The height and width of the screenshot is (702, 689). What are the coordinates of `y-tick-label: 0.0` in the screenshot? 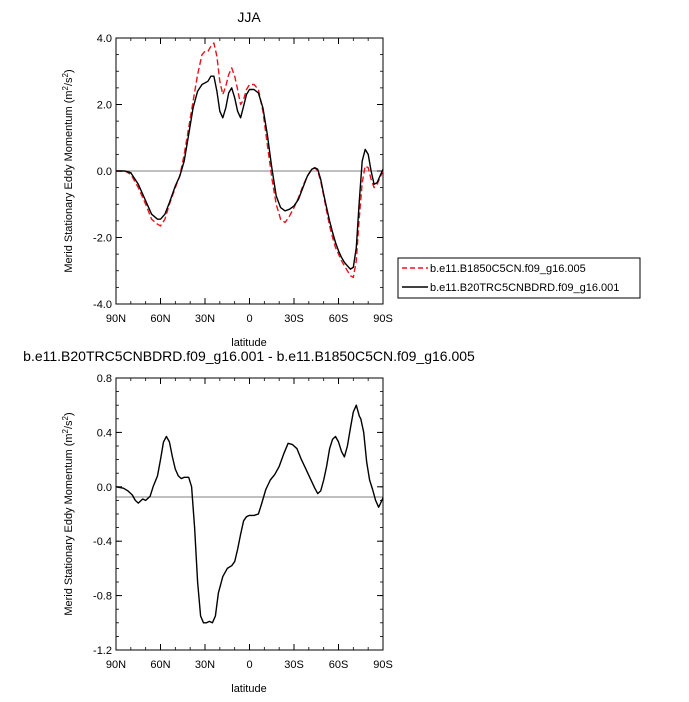 It's located at (104, 172).